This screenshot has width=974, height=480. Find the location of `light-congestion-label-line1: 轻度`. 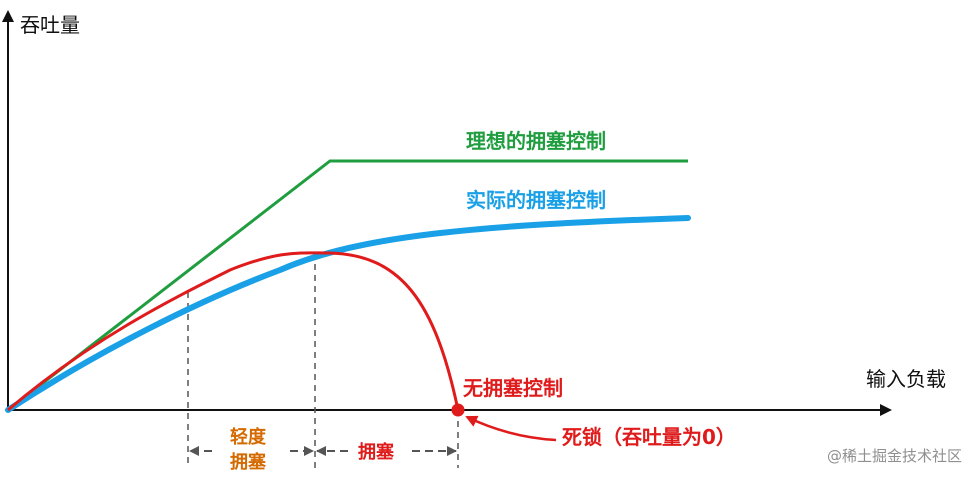

light-congestion-label-line1: 轻度 is located at coordinates (248, 437).